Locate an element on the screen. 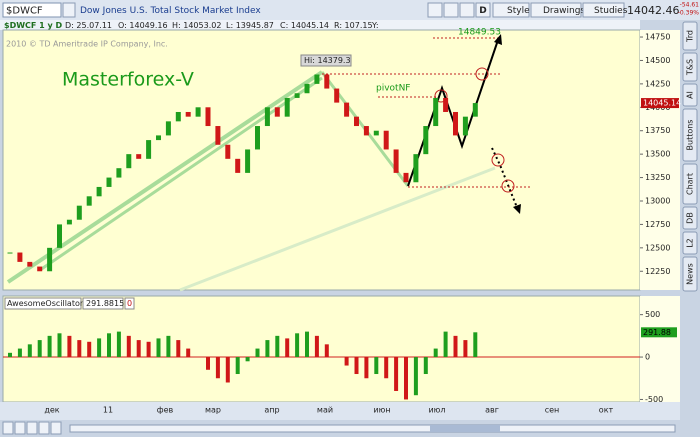  target-label: 14849.53 is located at coordinates (479, 33).